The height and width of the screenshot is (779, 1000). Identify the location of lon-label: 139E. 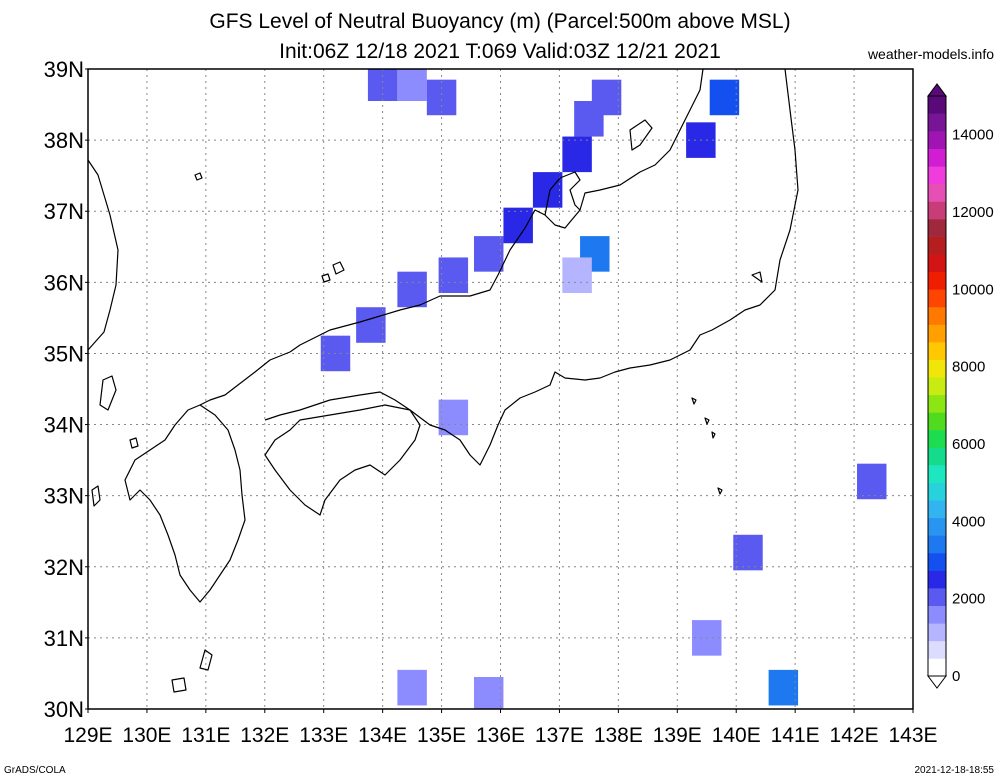
(677, 735).